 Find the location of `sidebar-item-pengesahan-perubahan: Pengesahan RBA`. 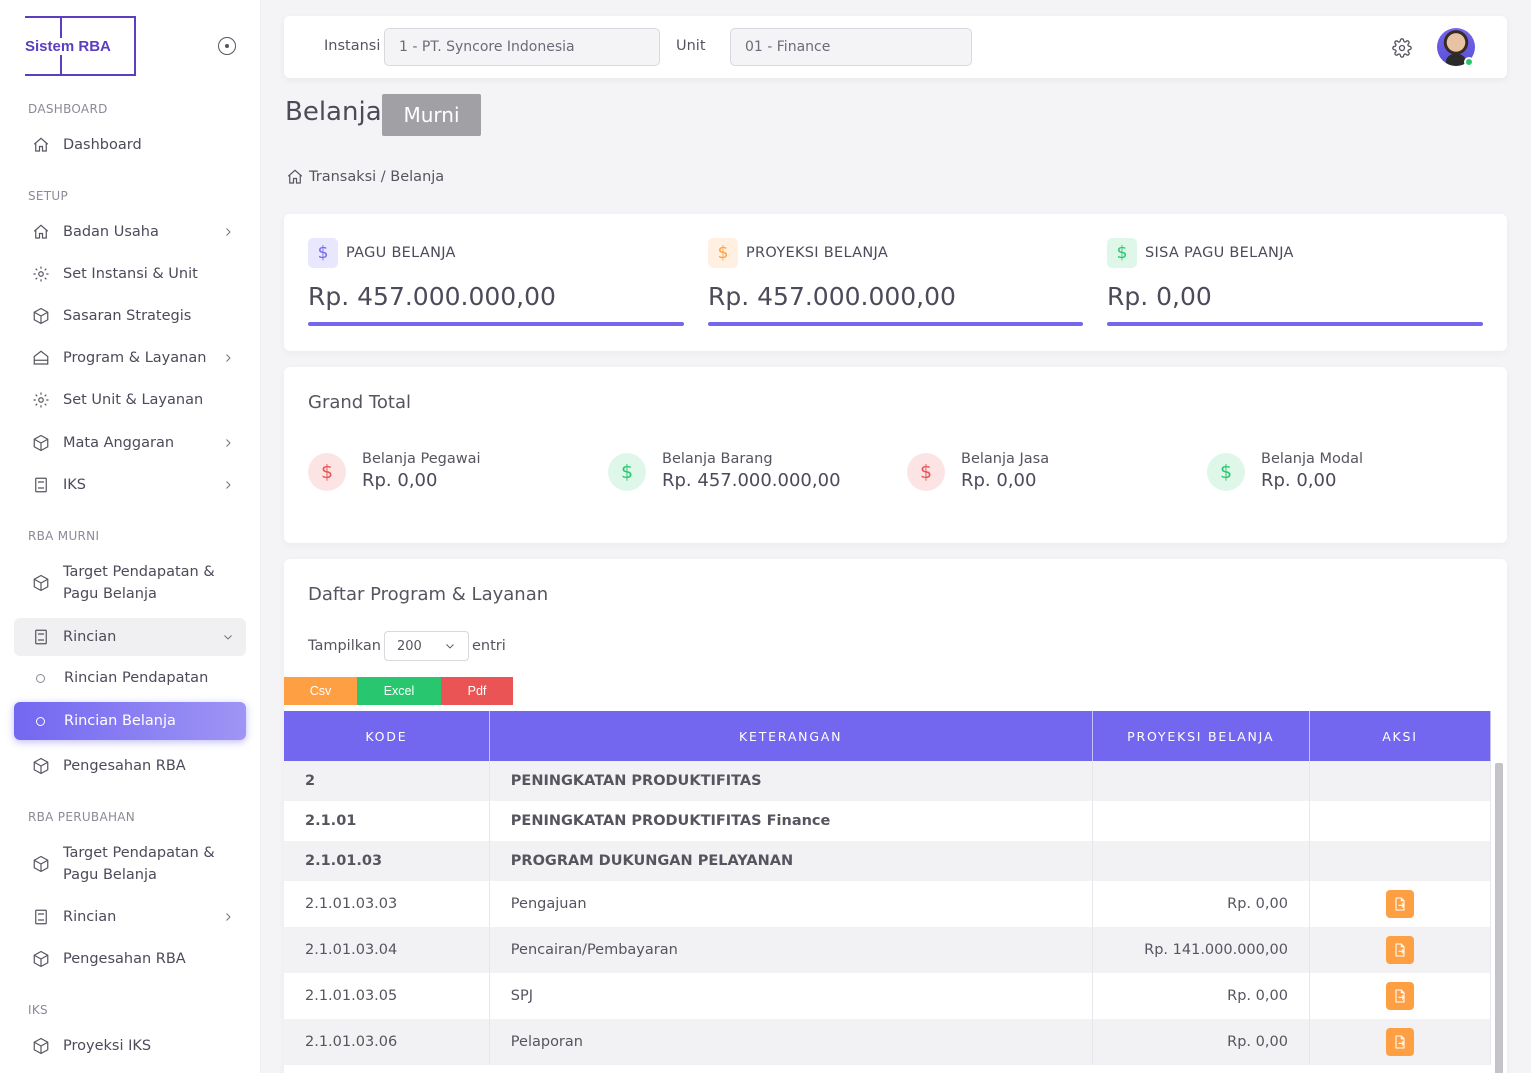

sidebar-item-pengesahan-perubahan: Pengesahan RBA is located at coordinates (130, 959).